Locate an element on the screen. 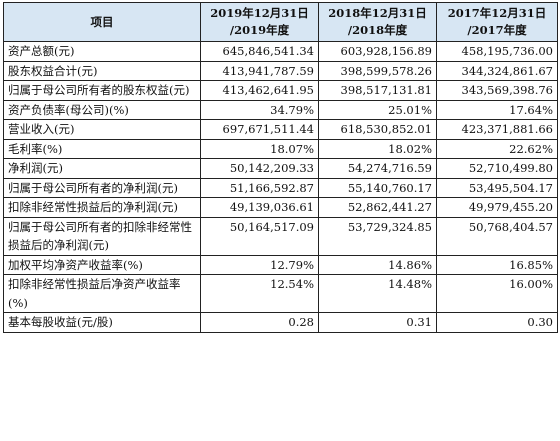 The image size is (560, 441). cell-2017: 22.62% is located at coordinates (497, 148).